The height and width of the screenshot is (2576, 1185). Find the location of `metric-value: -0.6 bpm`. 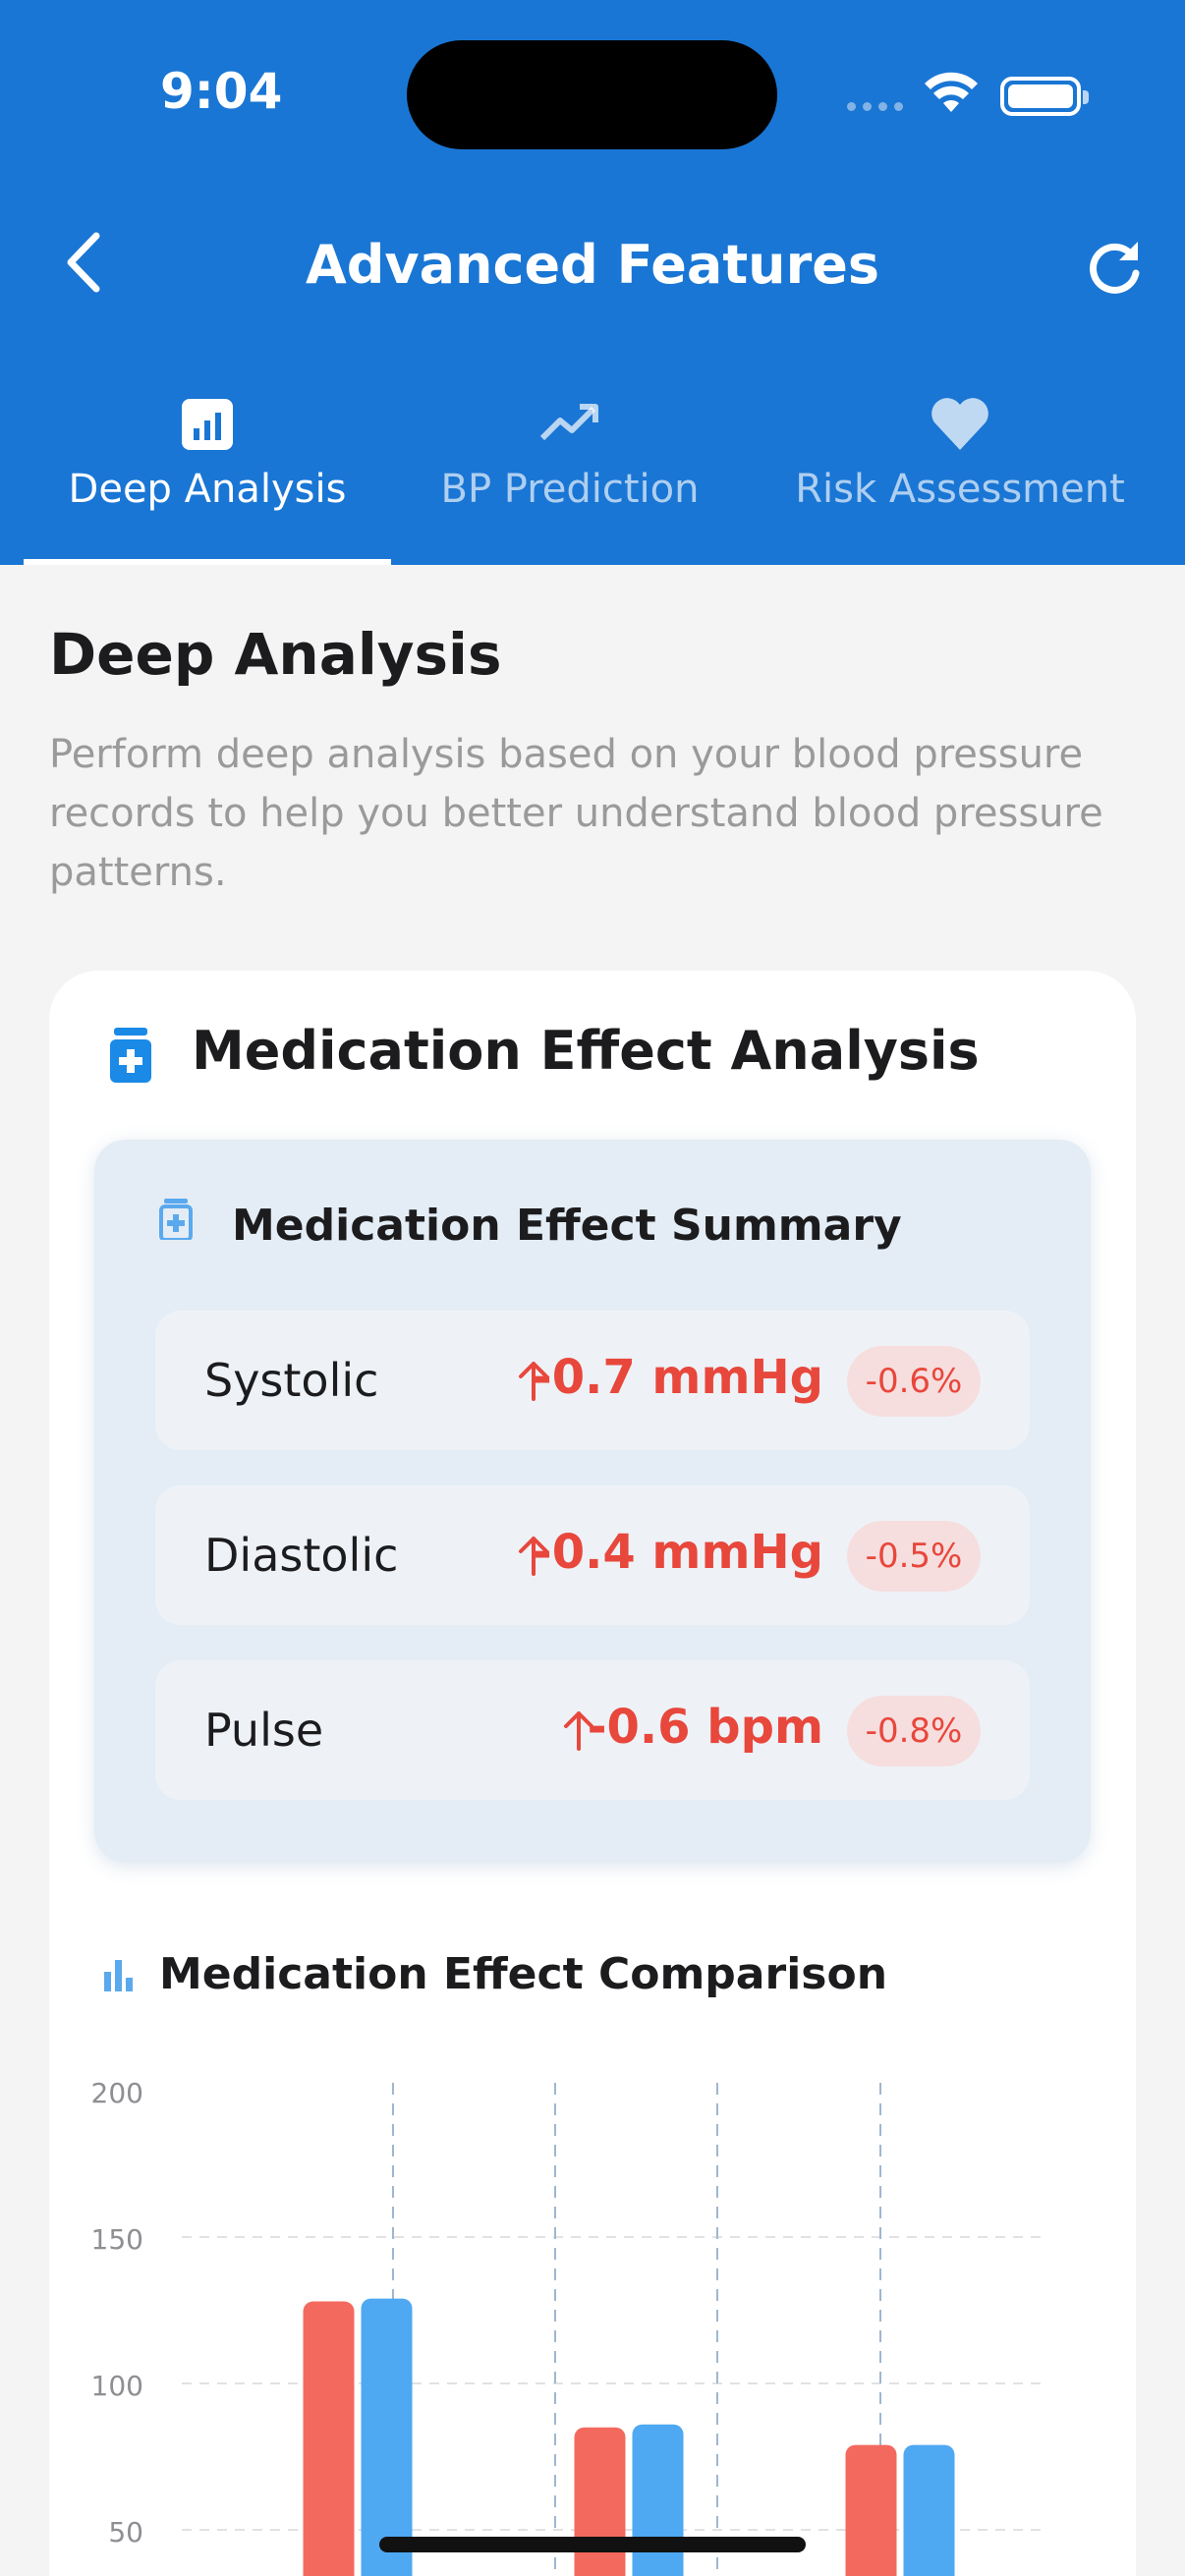

metric-value: -0.6 bpm is located at coordinates (705, 1727).